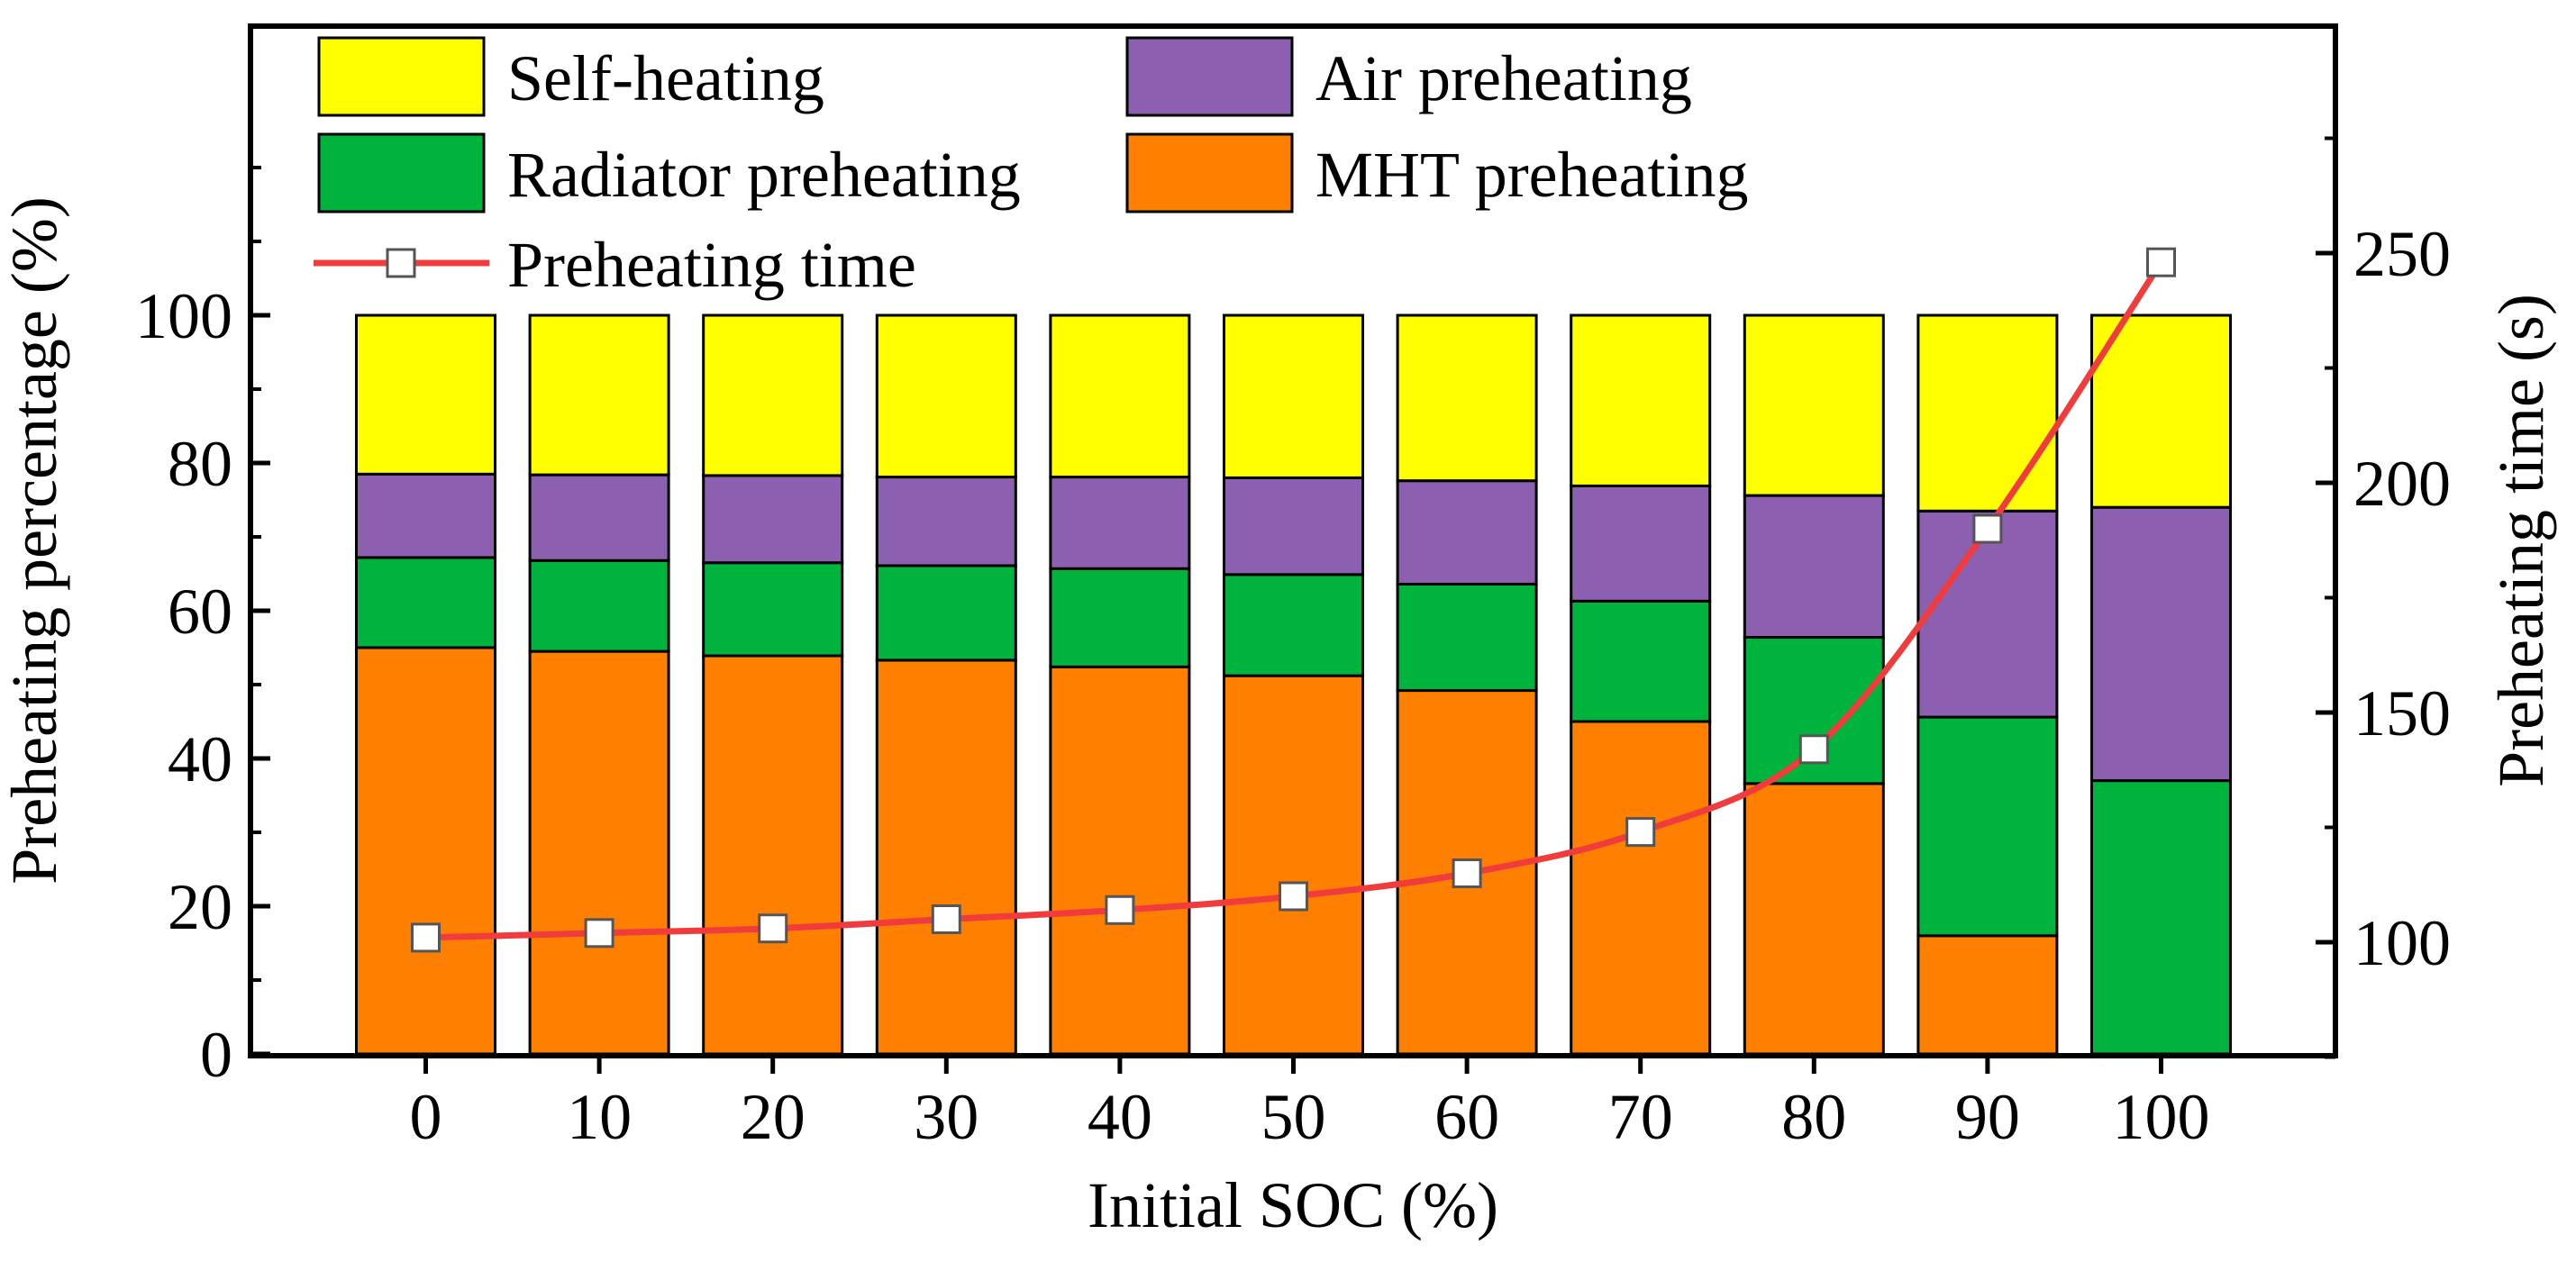  What do you see at coordinates (2161, 1117) in the screenshot?
I see `x-axis-tick-label-100: 100` at bounding box center [2161, 1117].